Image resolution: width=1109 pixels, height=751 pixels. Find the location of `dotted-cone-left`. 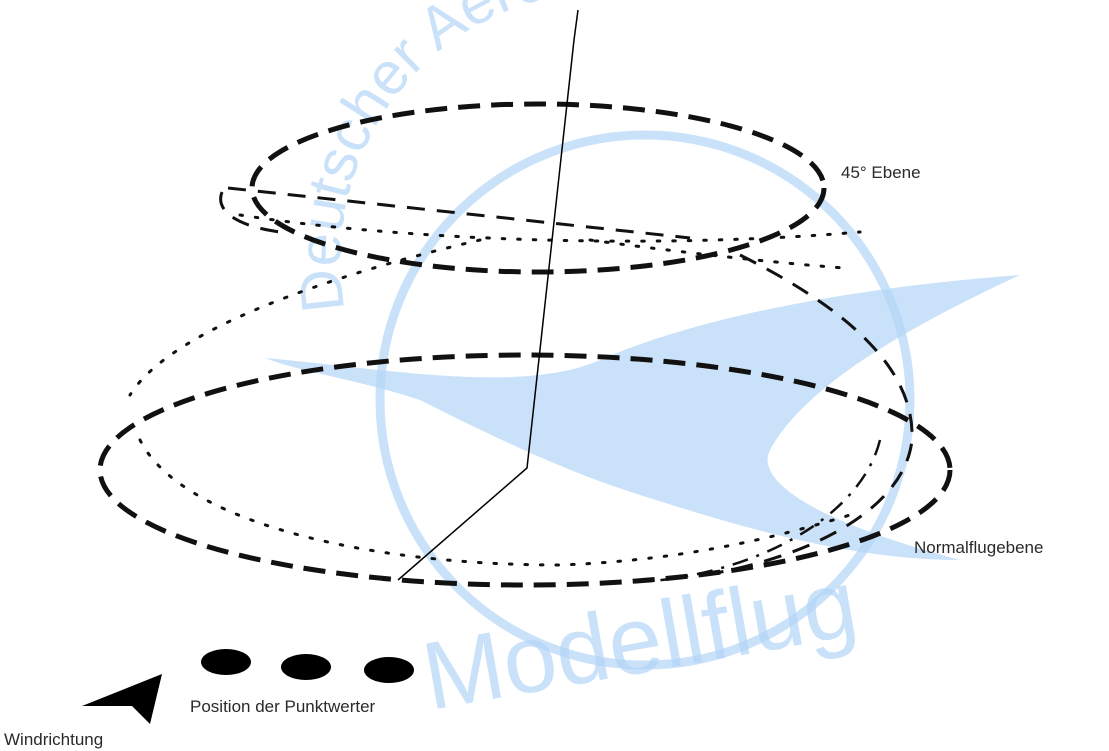

dotted-cone-left is located at coordinates (305, 317).